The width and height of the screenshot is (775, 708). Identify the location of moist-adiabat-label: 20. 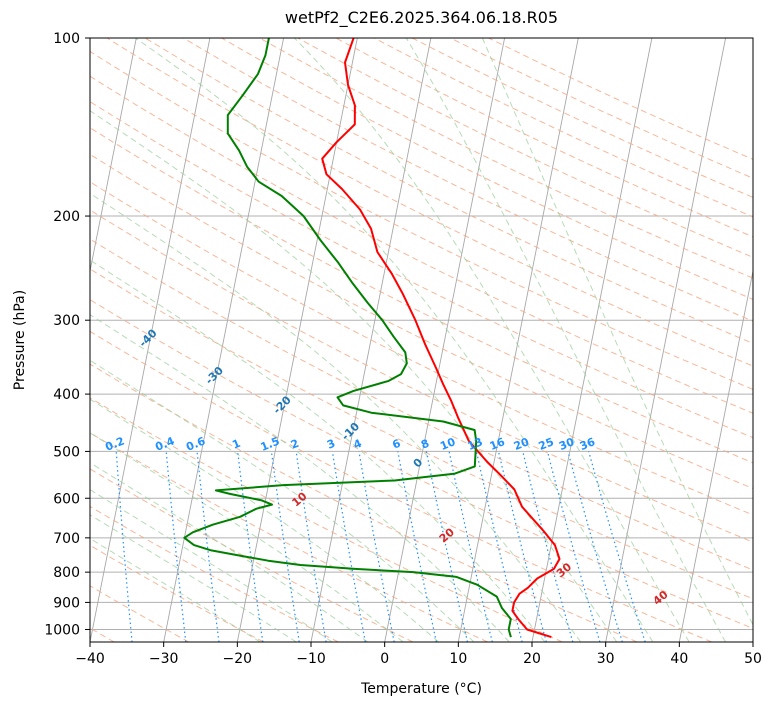
(447, 535).